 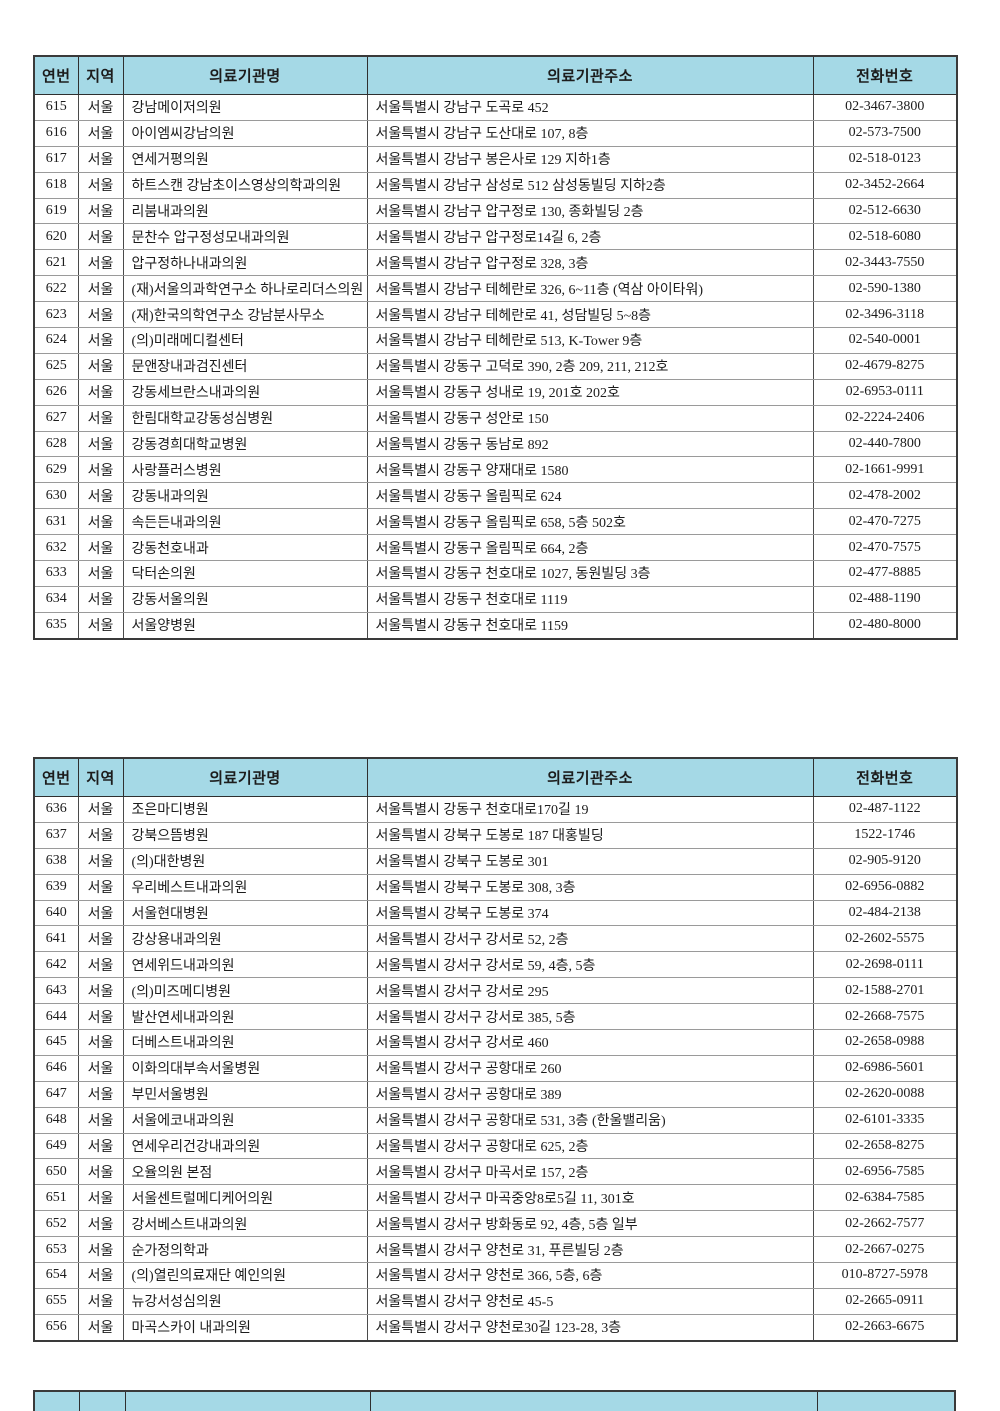 I want to click on col-header-address: 의료기관주소, so click(x=590, y=75).